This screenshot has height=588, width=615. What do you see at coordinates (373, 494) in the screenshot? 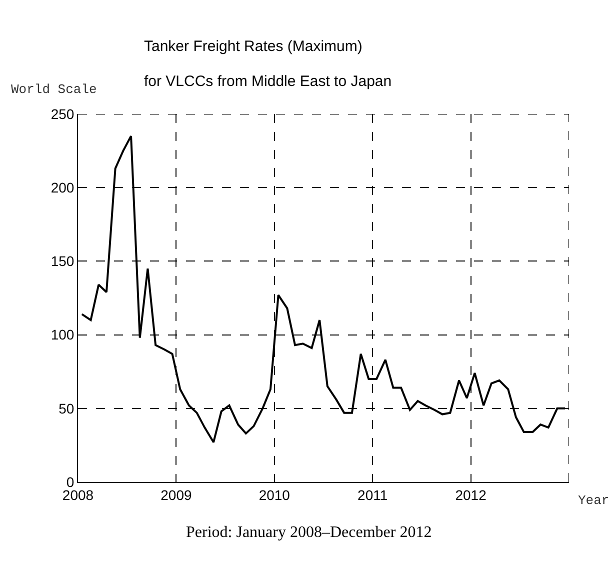
I see `x-tick-label: 2011` at bounding box center [373, 494].